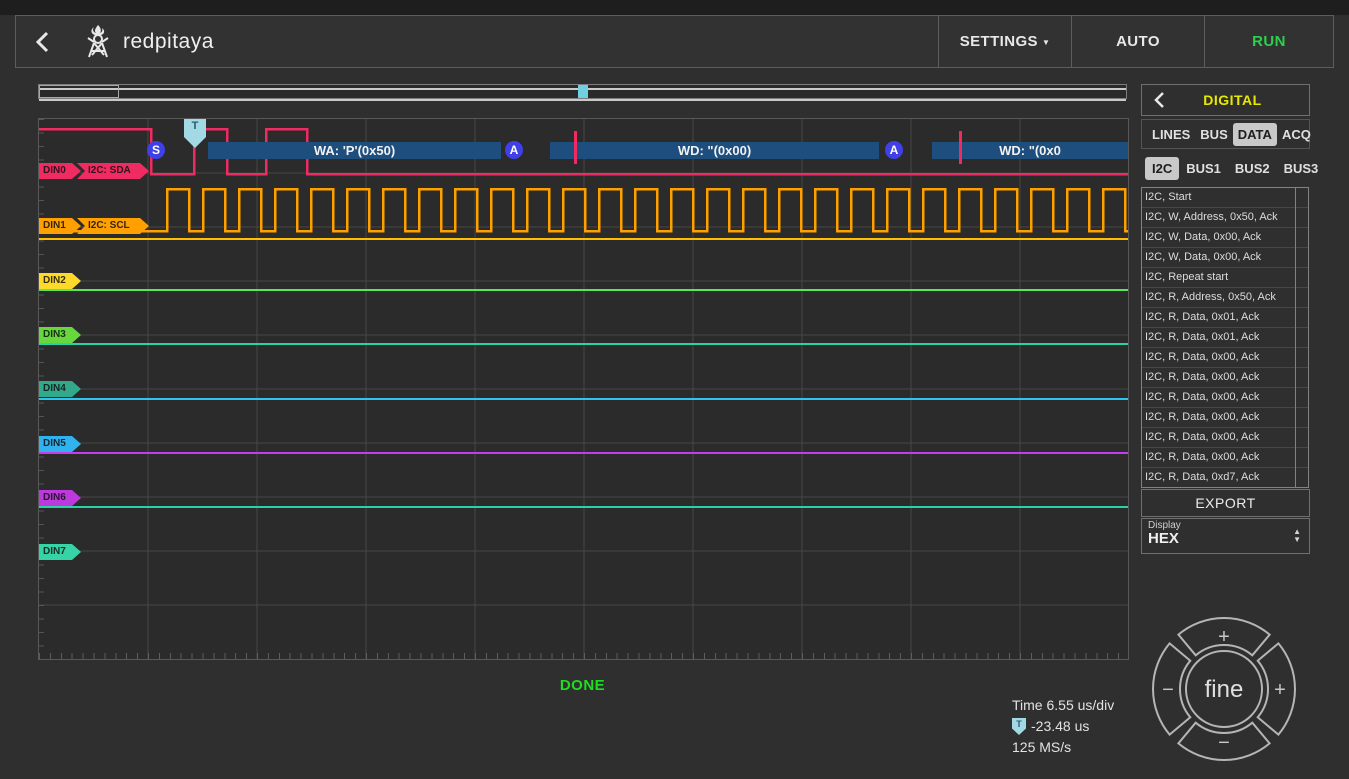 The width and height of the screenshot is (1349, 779). I want to click on trigger-marker: T, so click(195, 133).